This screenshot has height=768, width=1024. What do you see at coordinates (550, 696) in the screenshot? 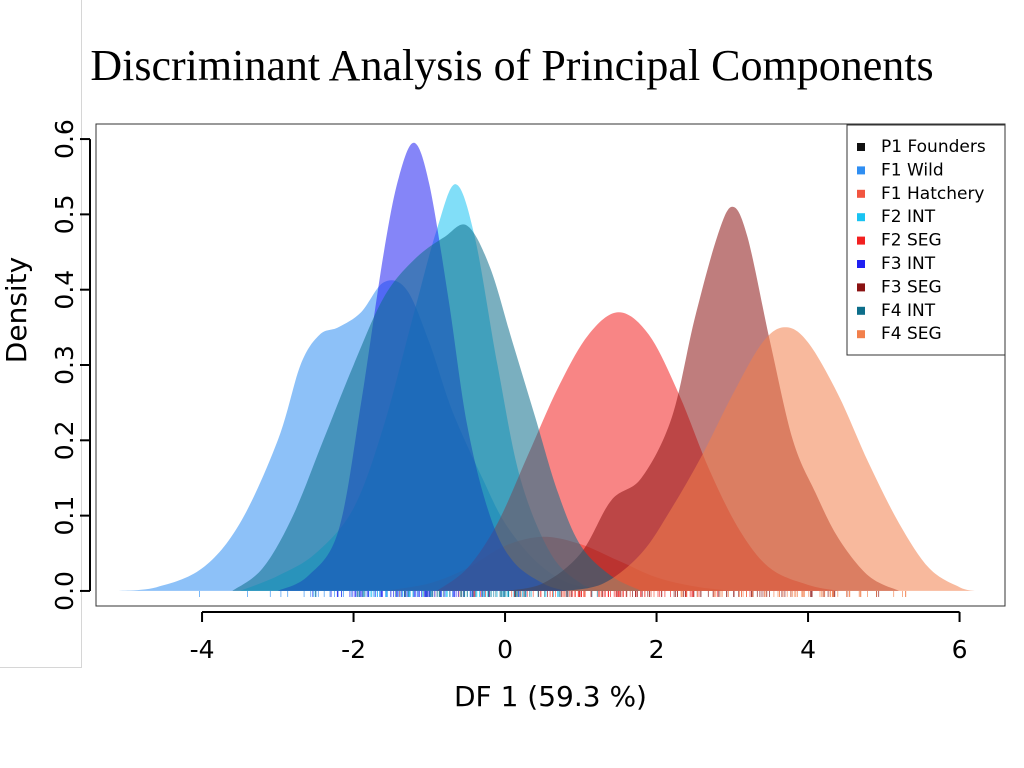
I see `x-axis-title: DF 1 (59.3 %)` at bounding box center [550, 696].